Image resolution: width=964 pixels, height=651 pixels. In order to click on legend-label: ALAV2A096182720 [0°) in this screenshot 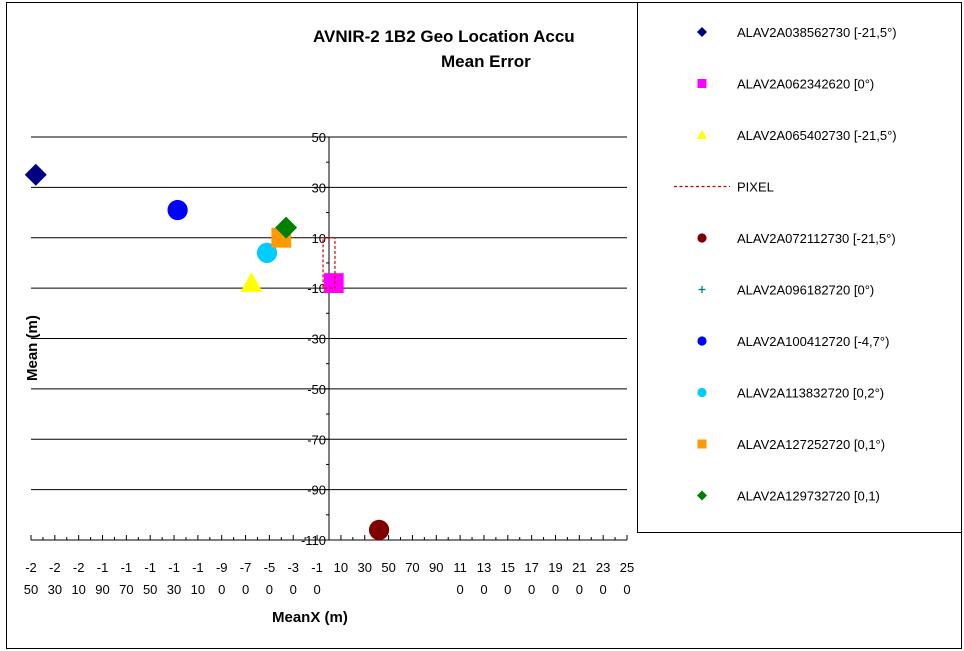, I will do `click(805, 290)`.